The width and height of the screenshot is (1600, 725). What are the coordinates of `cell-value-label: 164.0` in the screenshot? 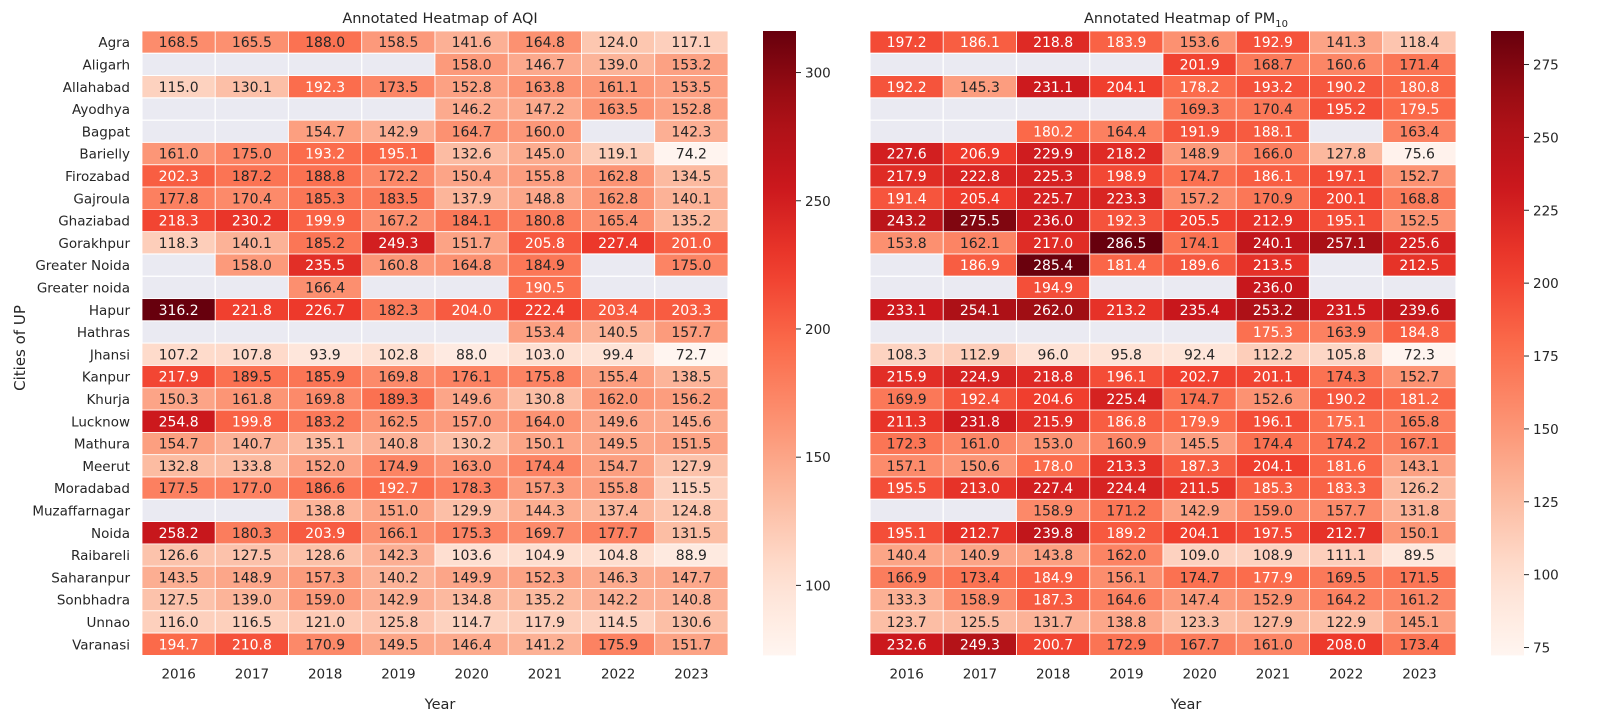 It's located at (545, 422).